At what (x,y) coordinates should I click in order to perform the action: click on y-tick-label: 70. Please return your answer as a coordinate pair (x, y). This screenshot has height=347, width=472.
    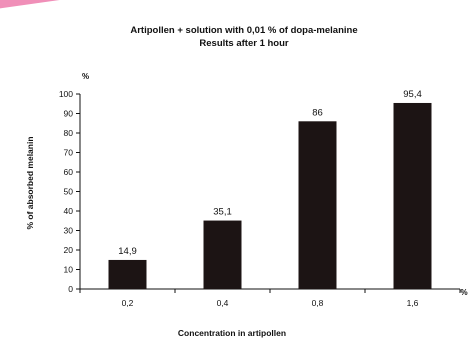
    Looking at the image, I should click on (69, 153).